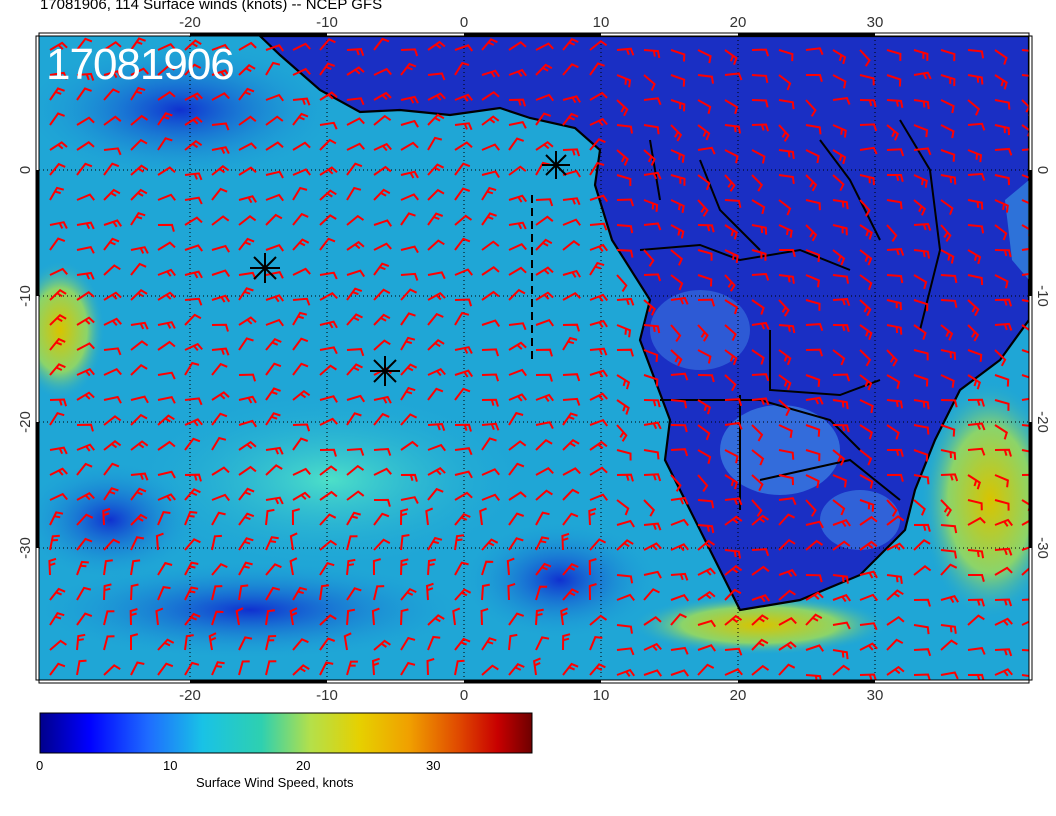 The height and width of the screenshot is (816, 1056). Describe the element at coordinates (1042, 170) in the screenshot. I see `lat-label: 0` at that location.